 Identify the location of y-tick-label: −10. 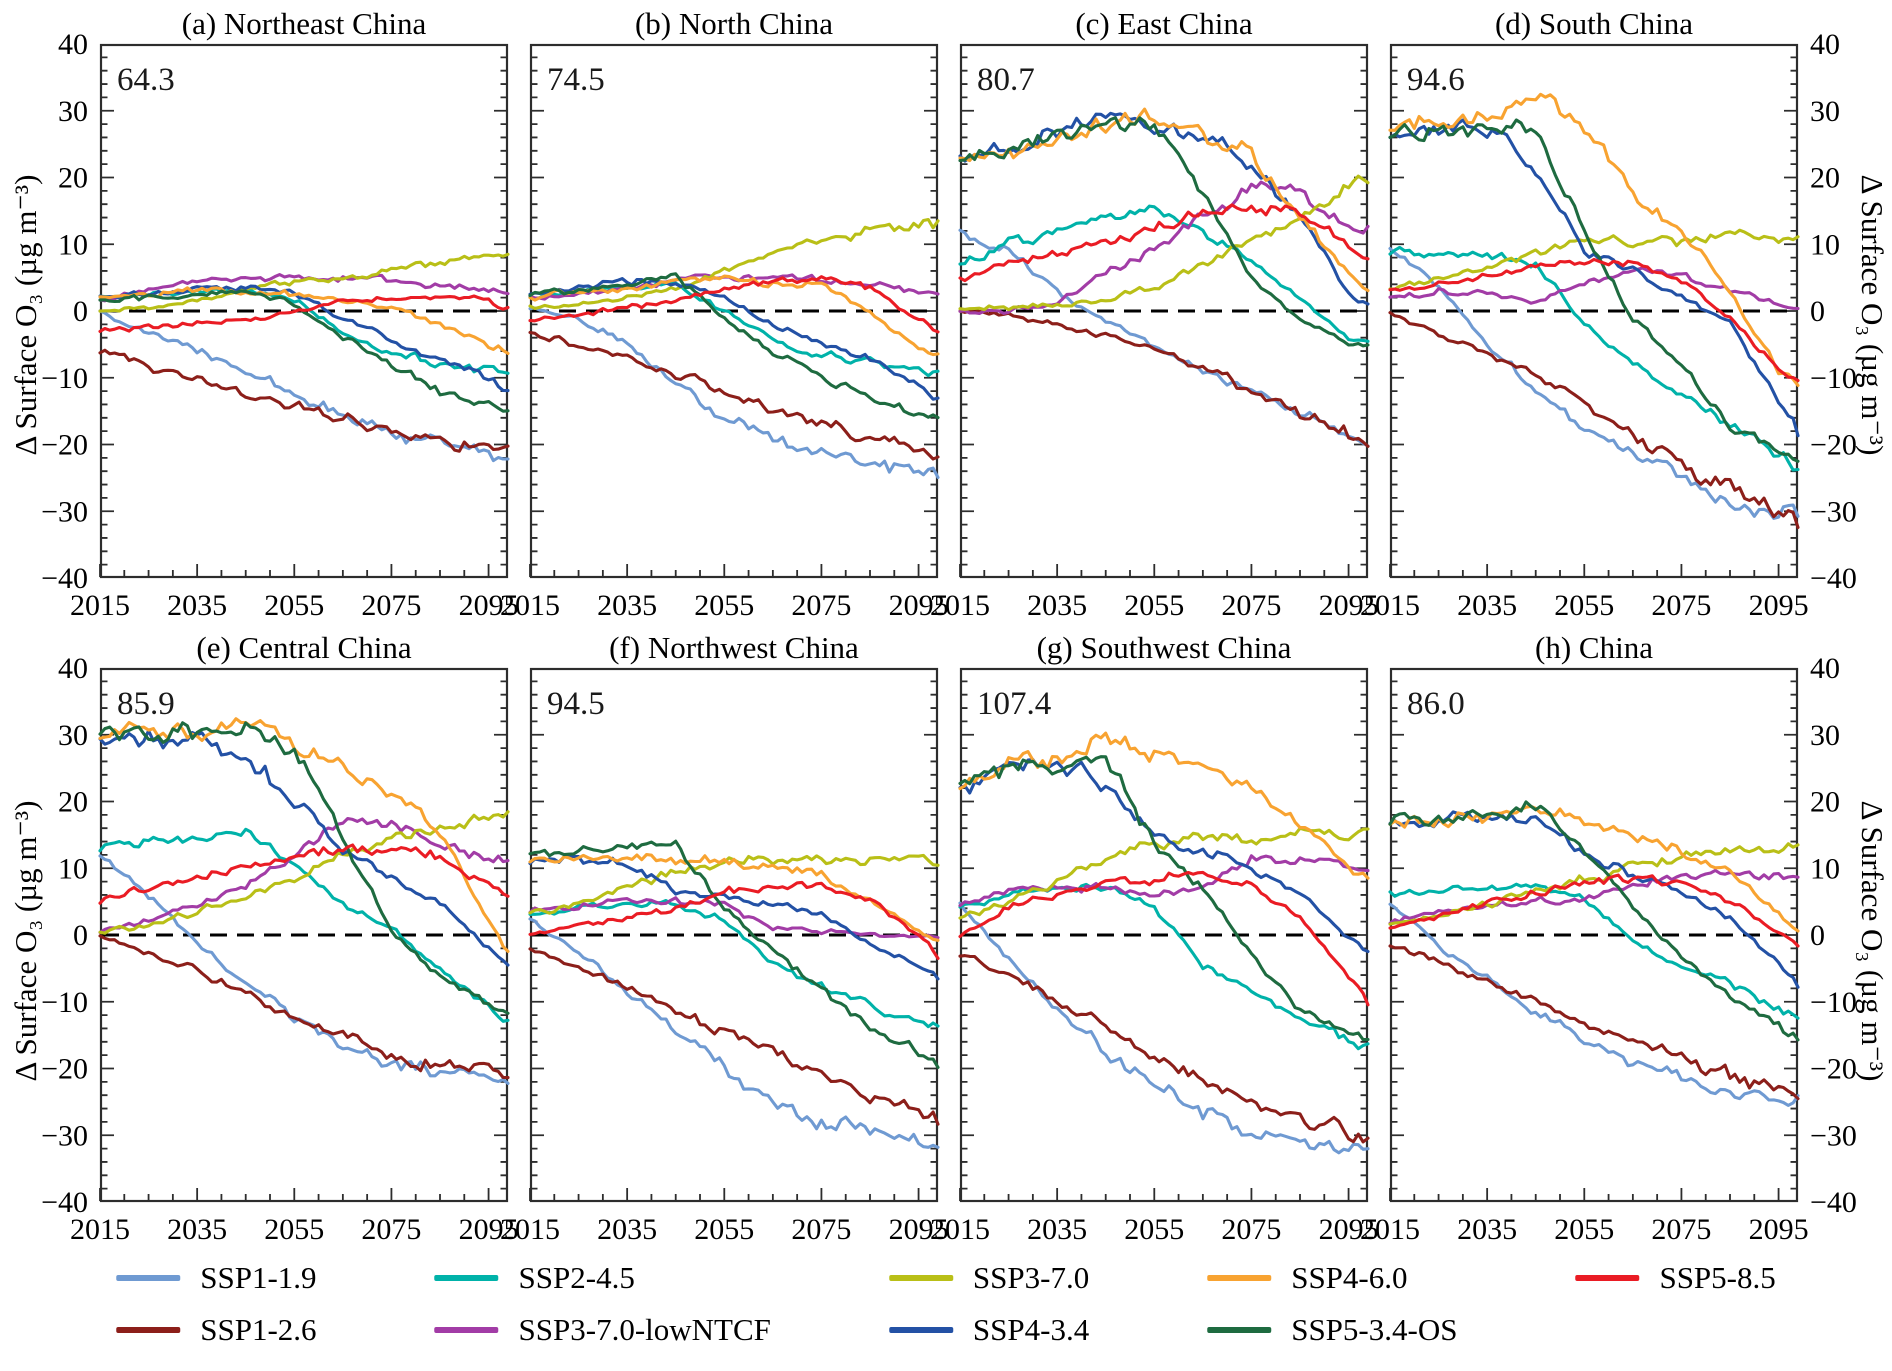
(64, 378).